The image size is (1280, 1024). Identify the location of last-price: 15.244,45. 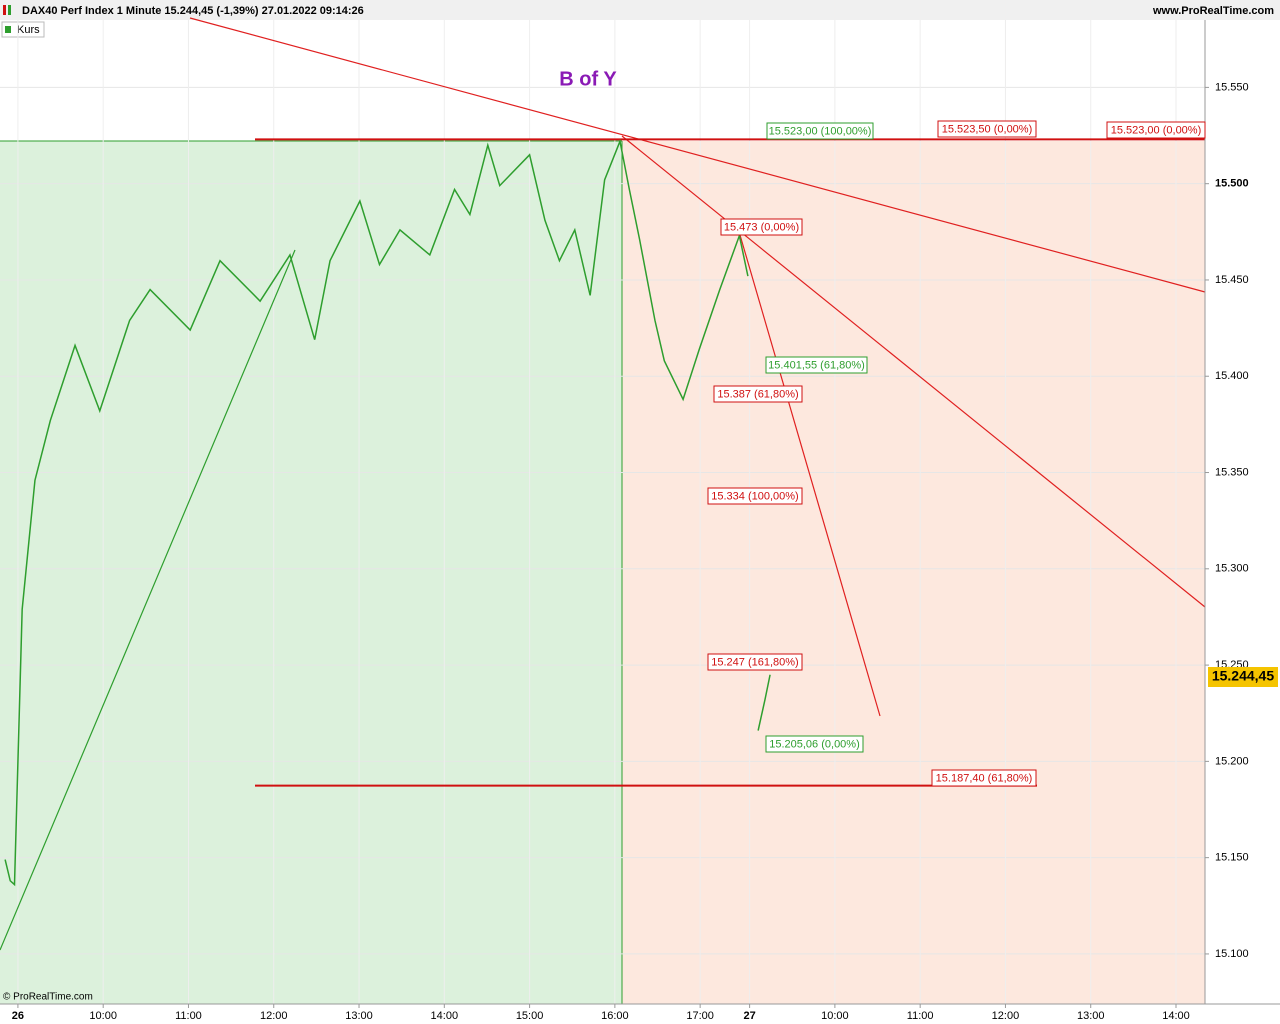
(1243, 676).